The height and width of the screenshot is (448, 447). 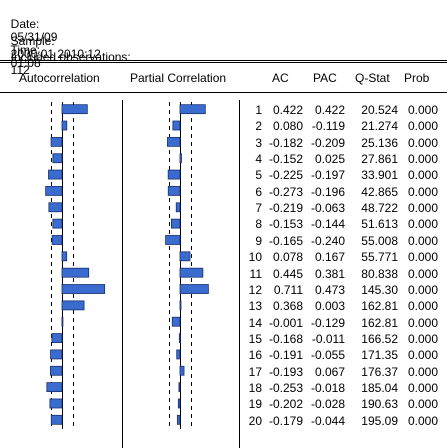 I want to click on pac-cell: -0.018, so click(x=327, y=387).